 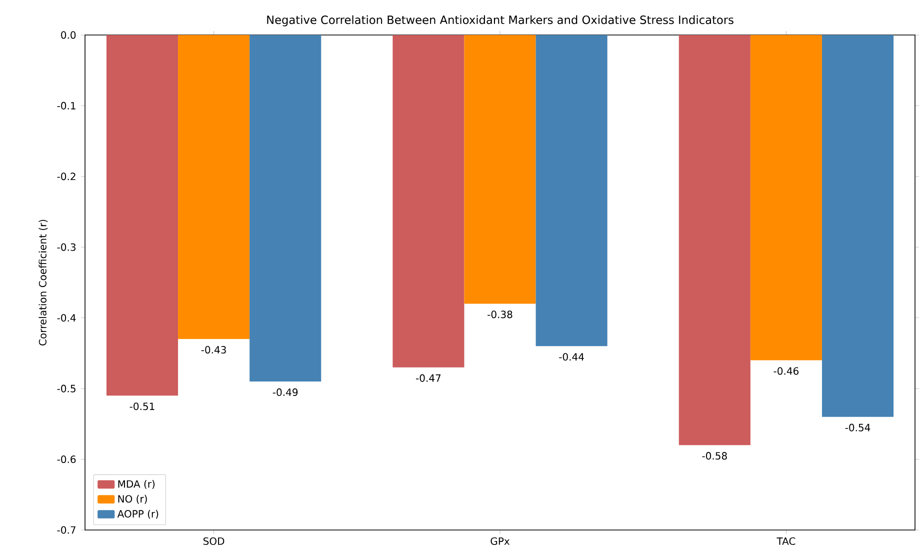 I want to click on chart-title: Negative Correlation Between Antioxidant Markers and Oxidative Stress Indicators, so click(x=500, y=20).